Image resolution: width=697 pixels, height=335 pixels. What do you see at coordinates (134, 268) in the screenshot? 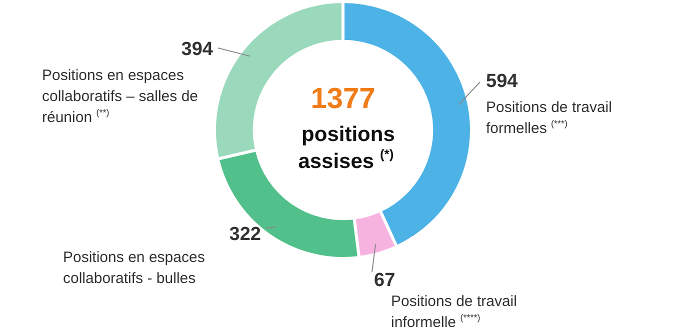
I see `slice-label: Positions en espaces collaboratifs - bulles` at bounding box center [134, 268].